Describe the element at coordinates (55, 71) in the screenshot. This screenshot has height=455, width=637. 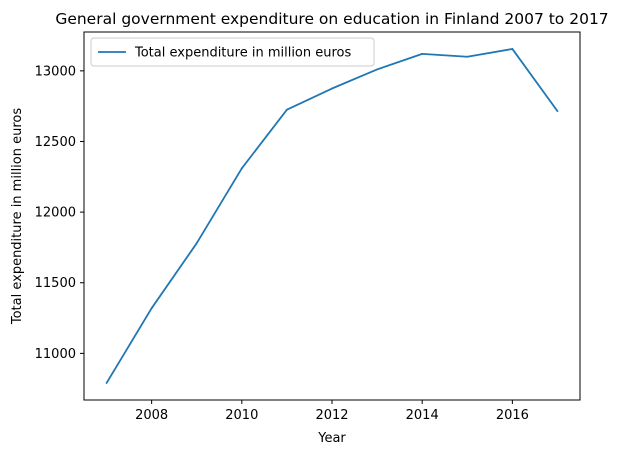
I see `y-tick-label: 13000` at that location.